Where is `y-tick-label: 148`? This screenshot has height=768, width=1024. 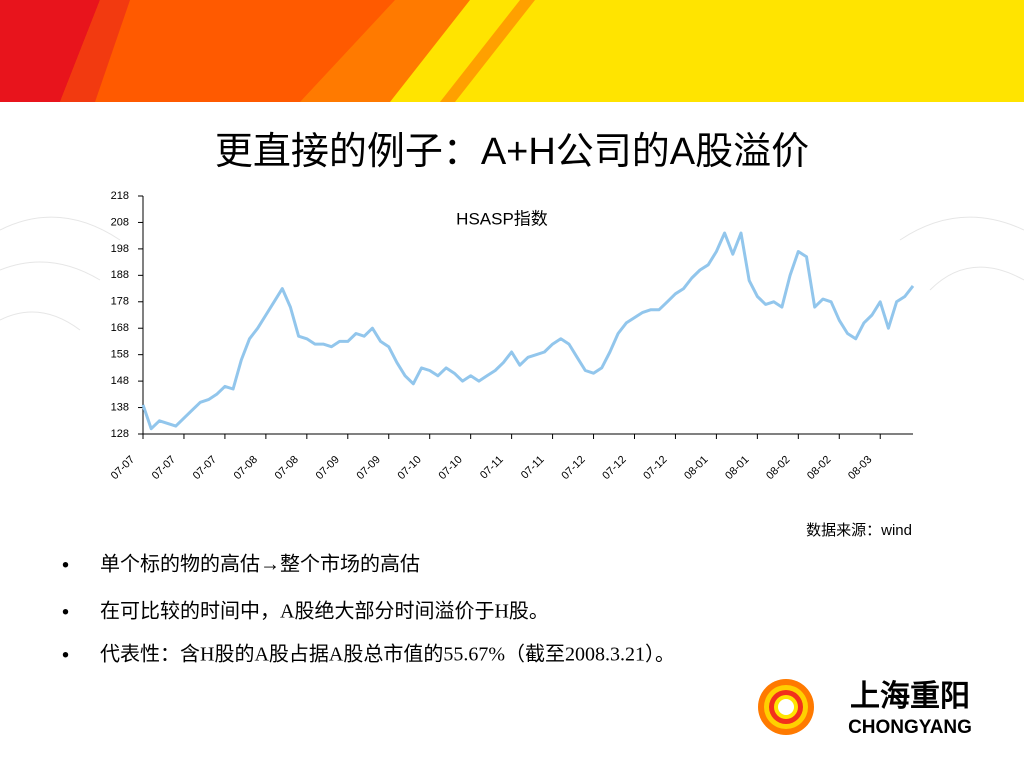 y-tick-label: 148 is located at coordinates (120, 381).